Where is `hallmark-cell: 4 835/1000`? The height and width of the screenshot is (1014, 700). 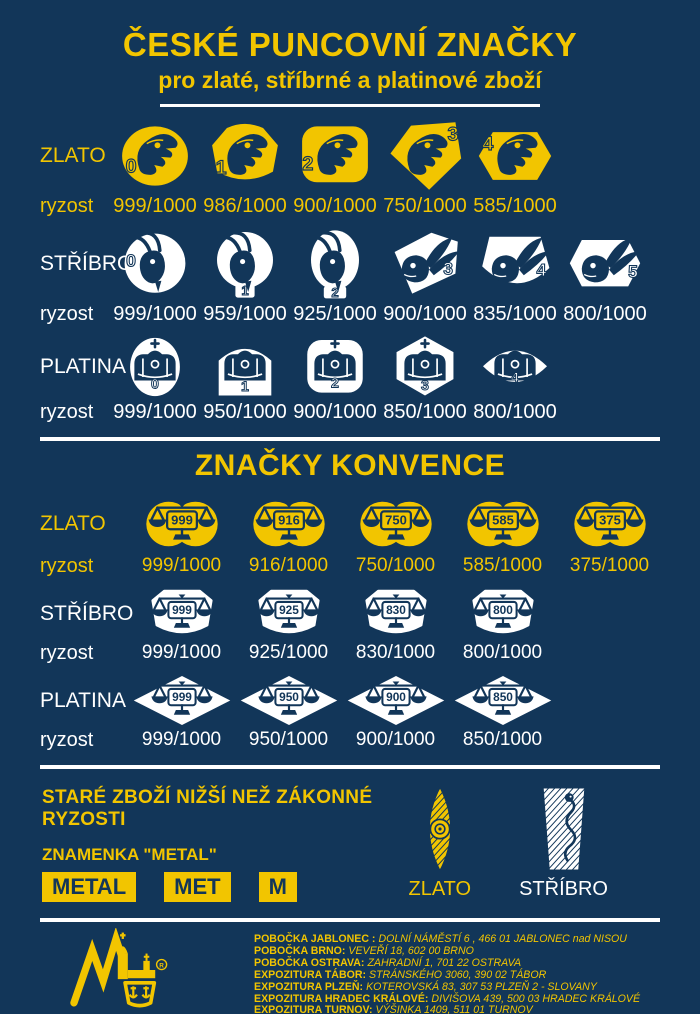 hallmark-cell: 4 835/1000 is located at coordinates (515, 277).